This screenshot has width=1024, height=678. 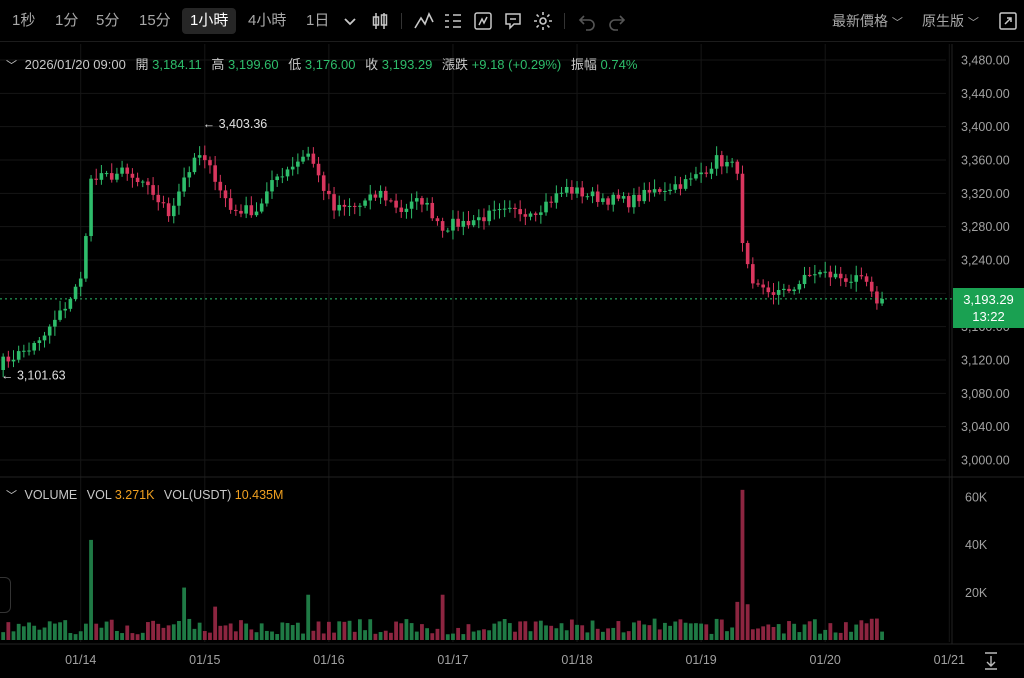 What do you see at coordinates (318, 20) in the screenshot?
I see `timeframe-7: 1日` at bounding box center [318, 20].